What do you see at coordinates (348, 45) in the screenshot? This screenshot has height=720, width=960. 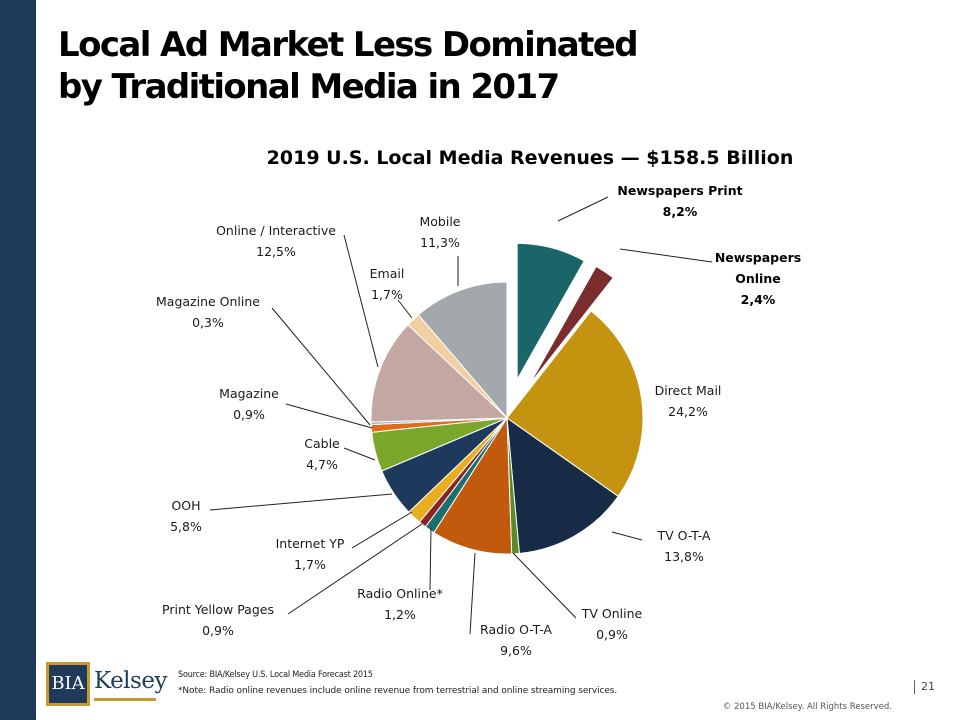 I see `slide-title-line-1: Local Ad Market Less Dominated` at bounding box center [348, 45].